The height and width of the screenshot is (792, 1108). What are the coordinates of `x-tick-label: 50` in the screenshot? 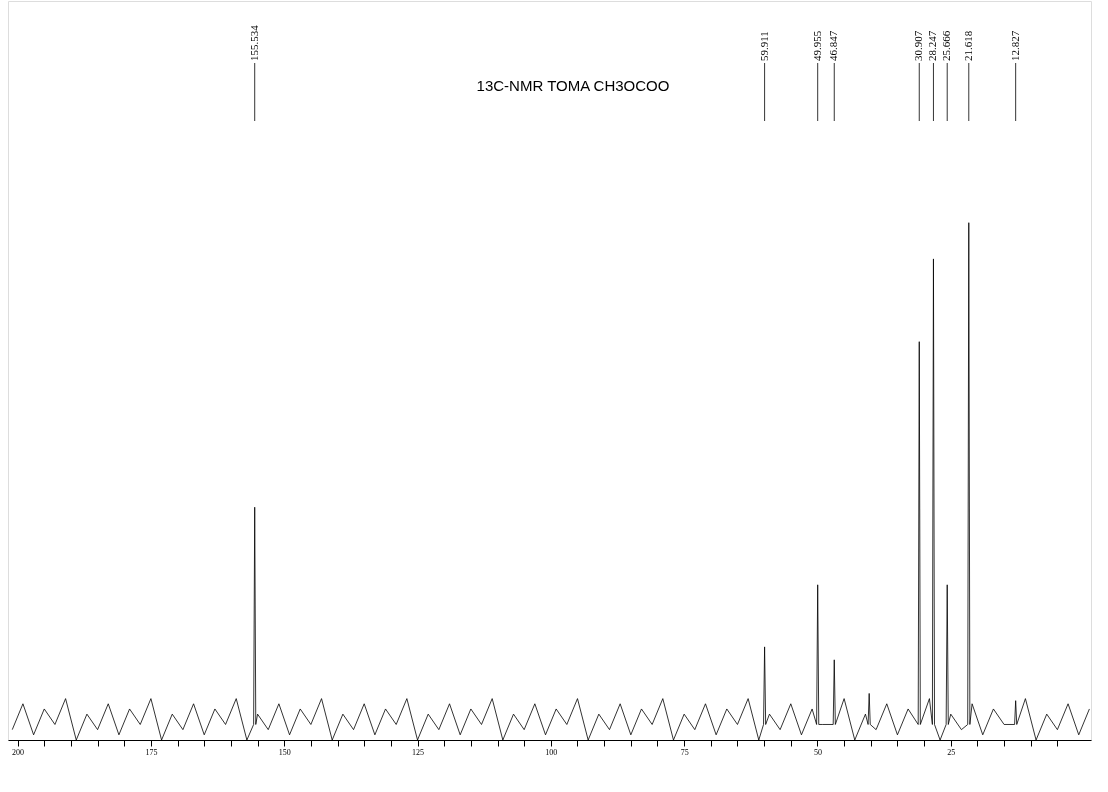 It's located at (817, 752).